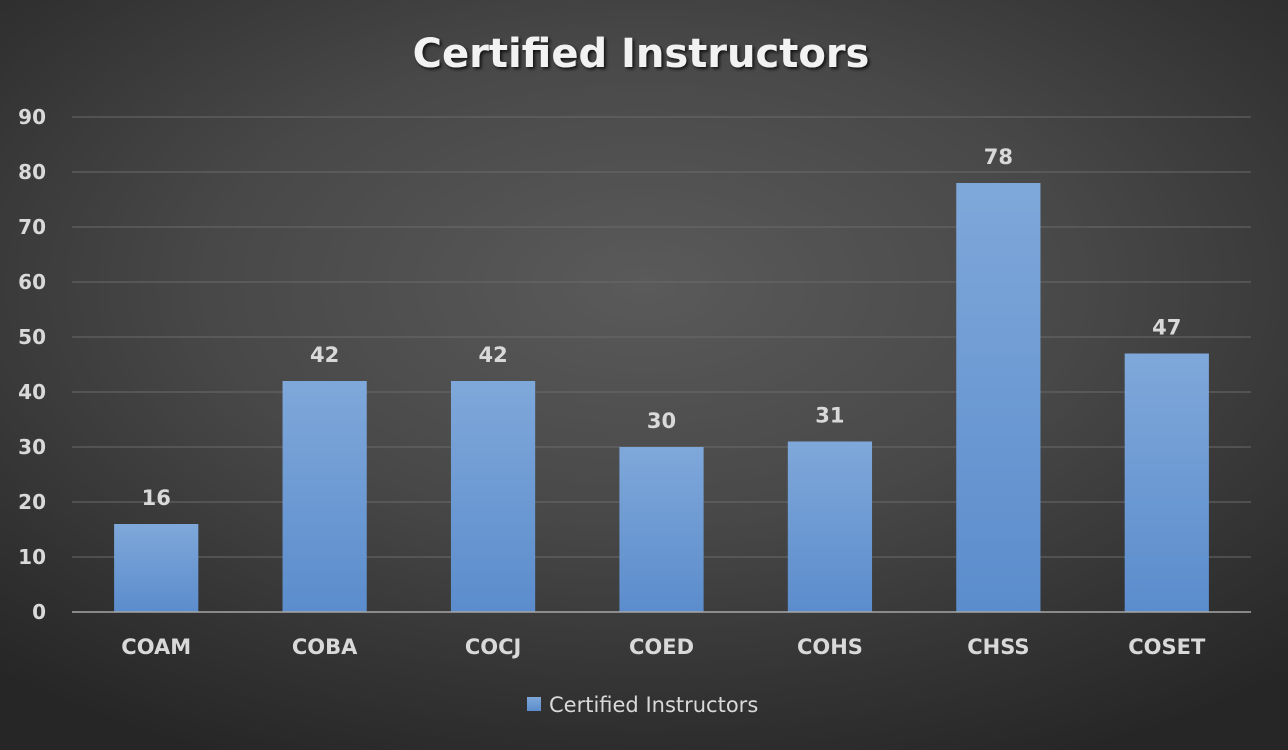 The image size is (1288, 750). What do you see at coordinates (32, 172) in the screenshot?
I see `y-tick-label-80: 80` at bounding box center [32, 172].